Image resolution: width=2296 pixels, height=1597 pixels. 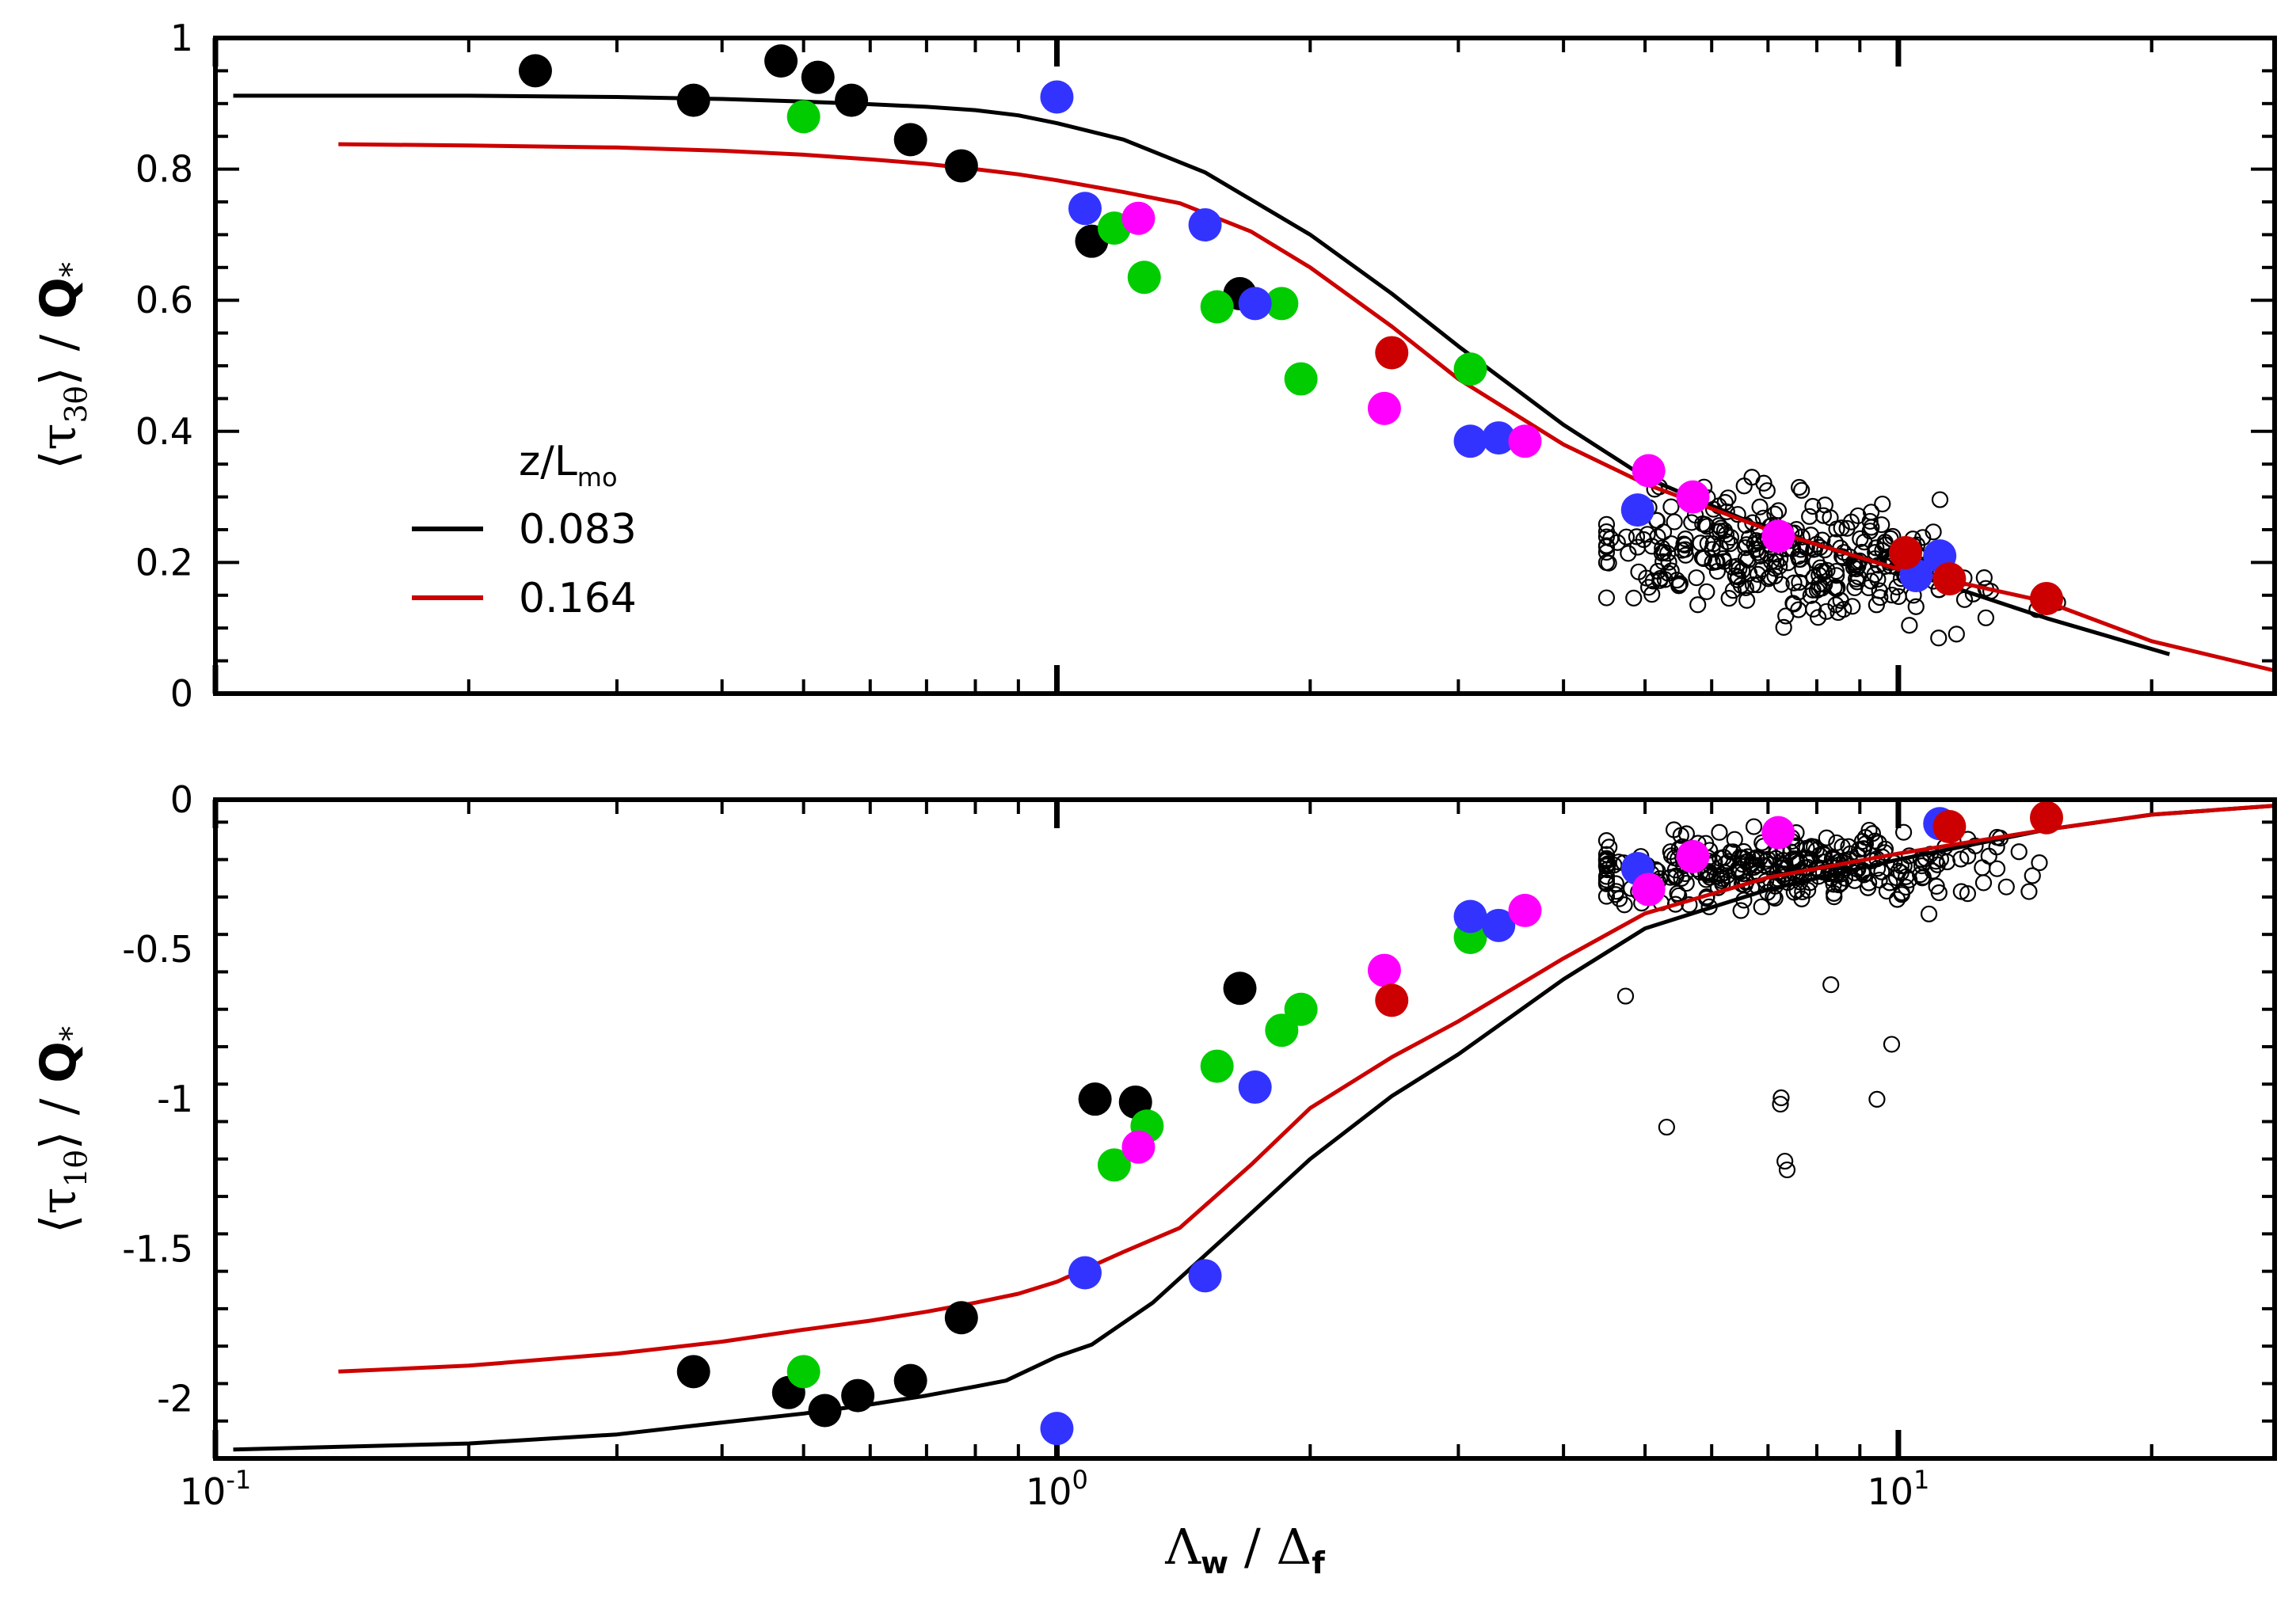 I want to click on y-tick-label: 0.8, so click(x=164, y=169).